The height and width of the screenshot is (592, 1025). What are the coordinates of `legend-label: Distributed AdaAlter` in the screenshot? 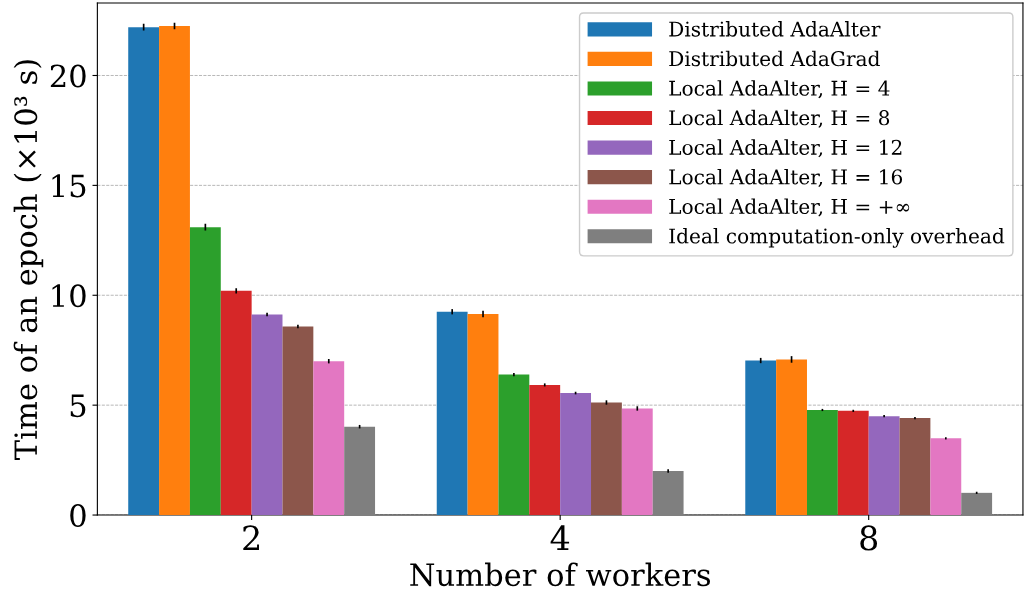 It's located at (775, 29).